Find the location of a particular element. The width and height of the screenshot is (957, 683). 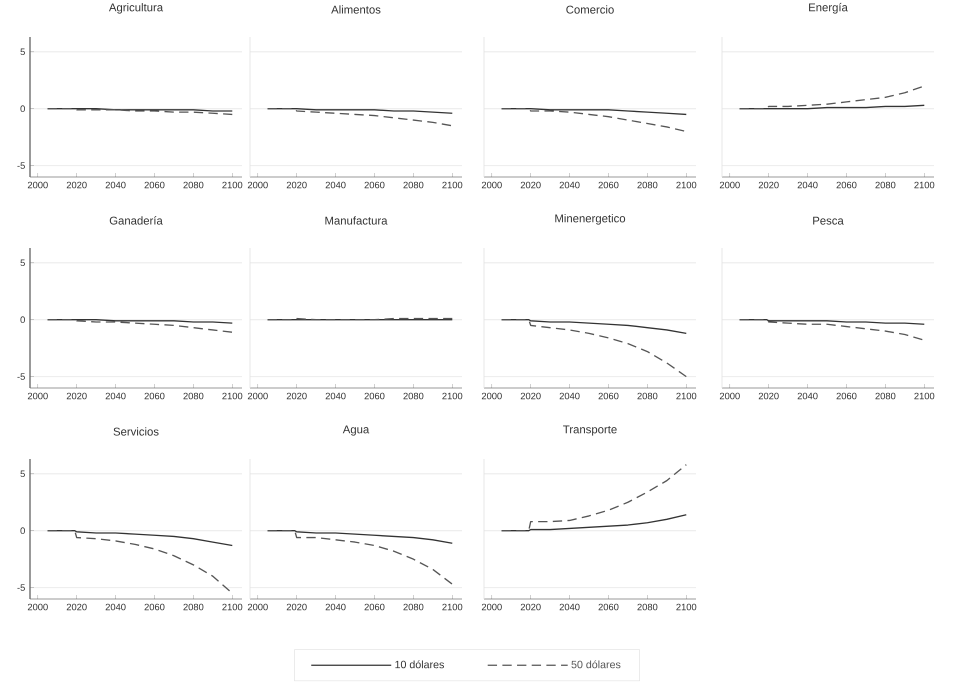

chart-title: Servicios is located at coordinates (136, 431).